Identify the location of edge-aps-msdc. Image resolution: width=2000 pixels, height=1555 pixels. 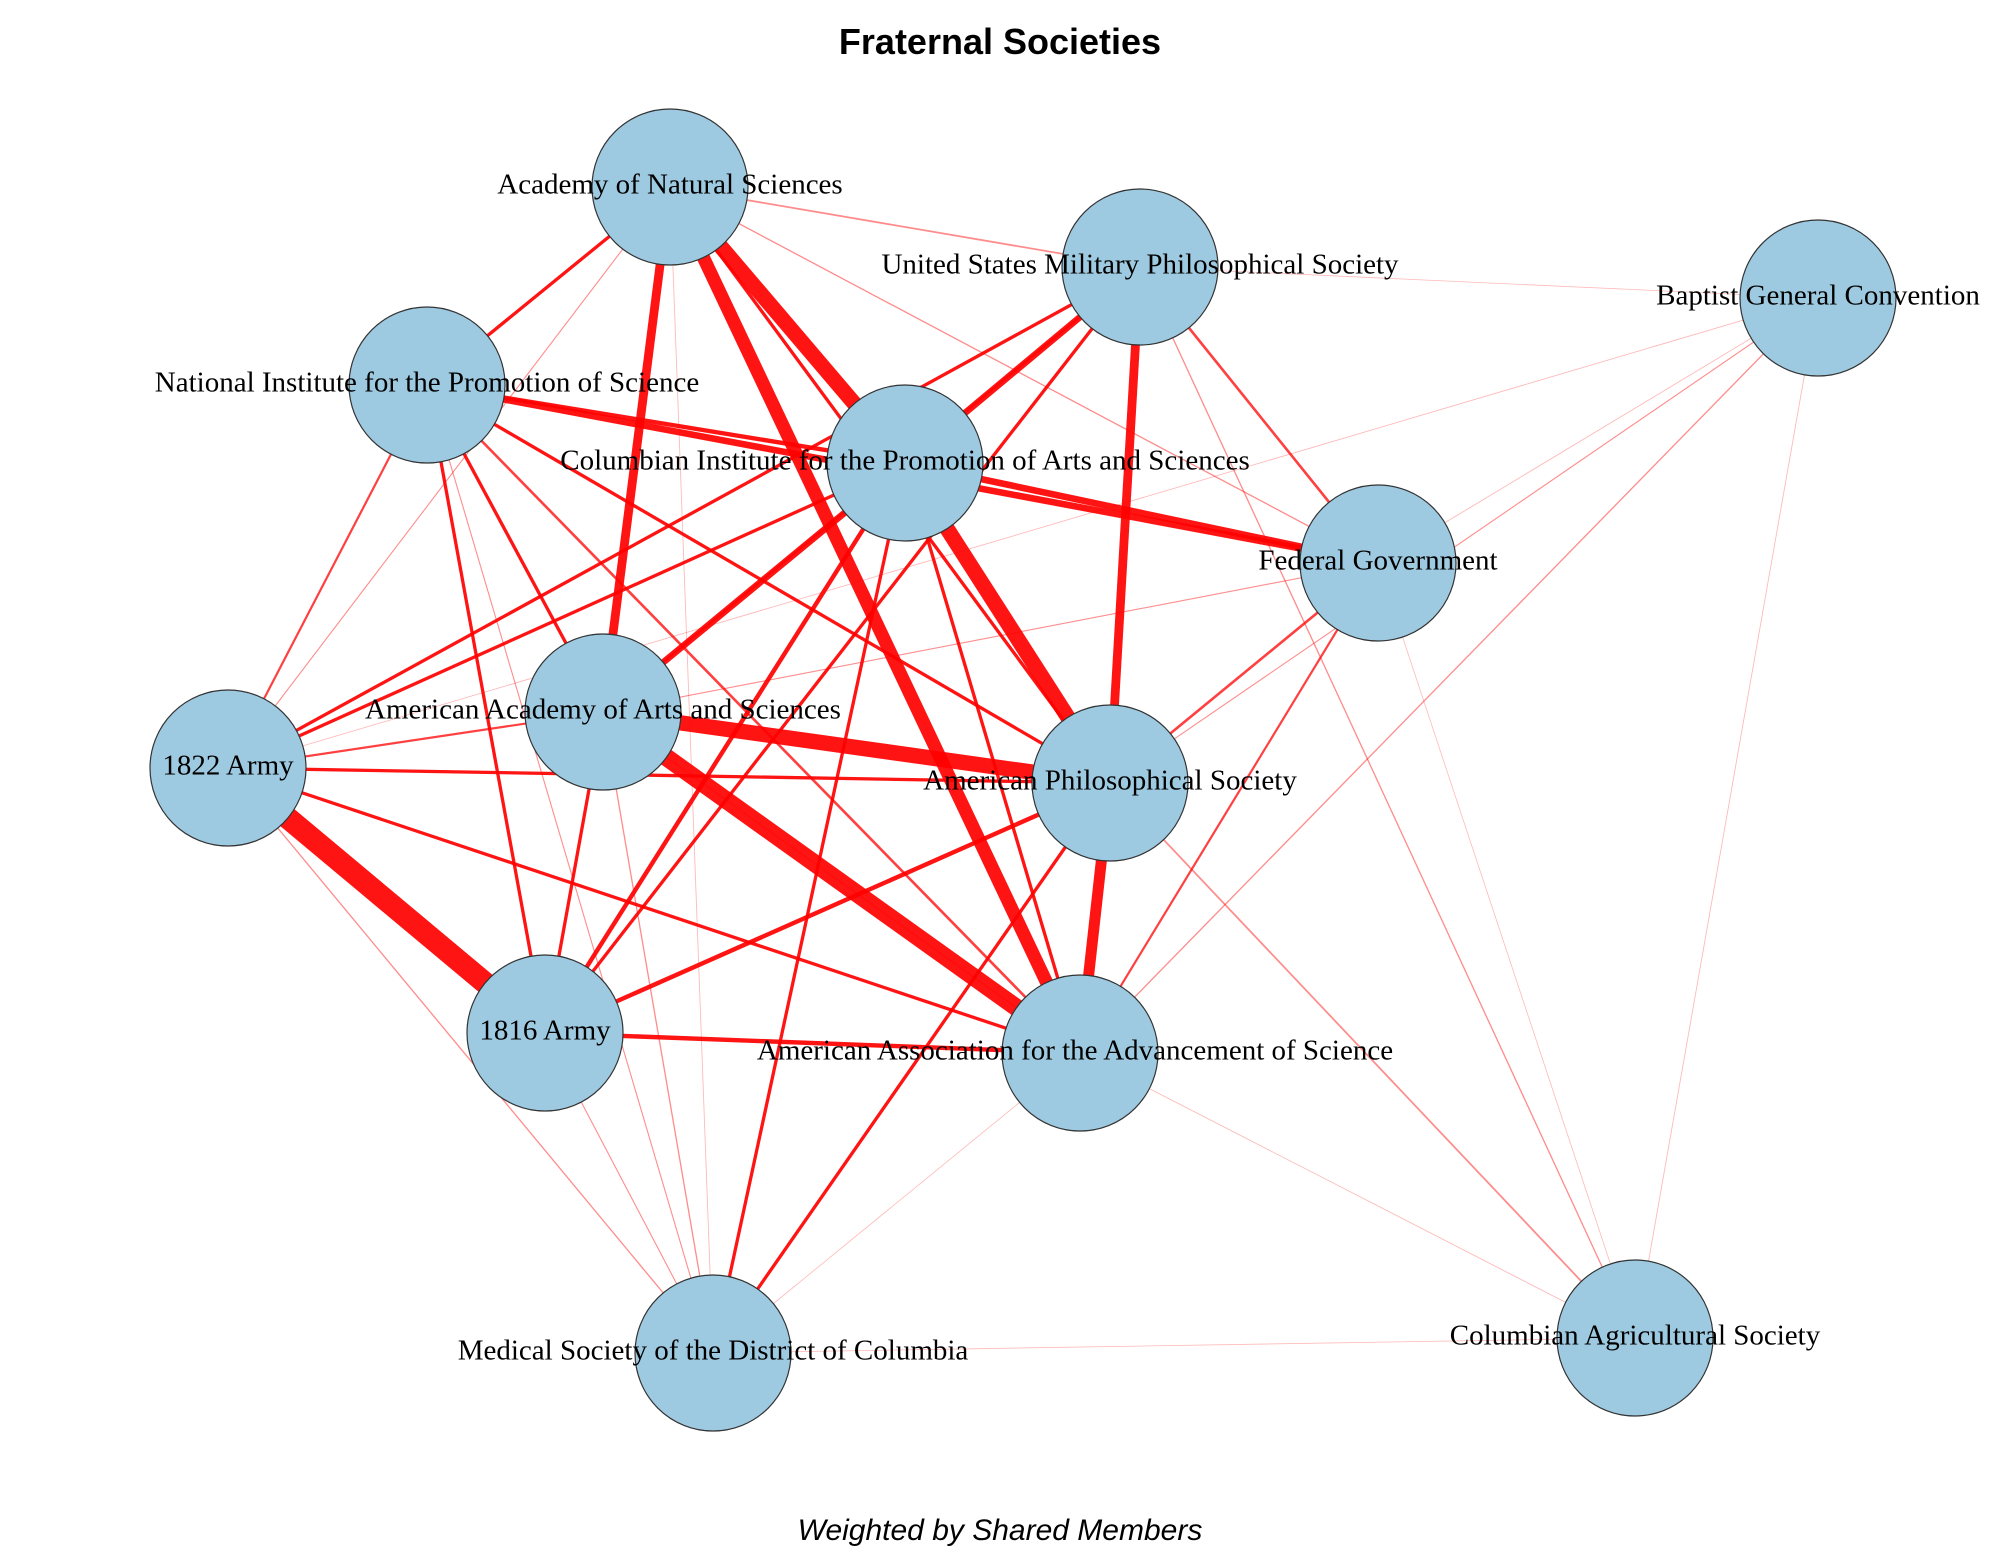
(911, 1068).